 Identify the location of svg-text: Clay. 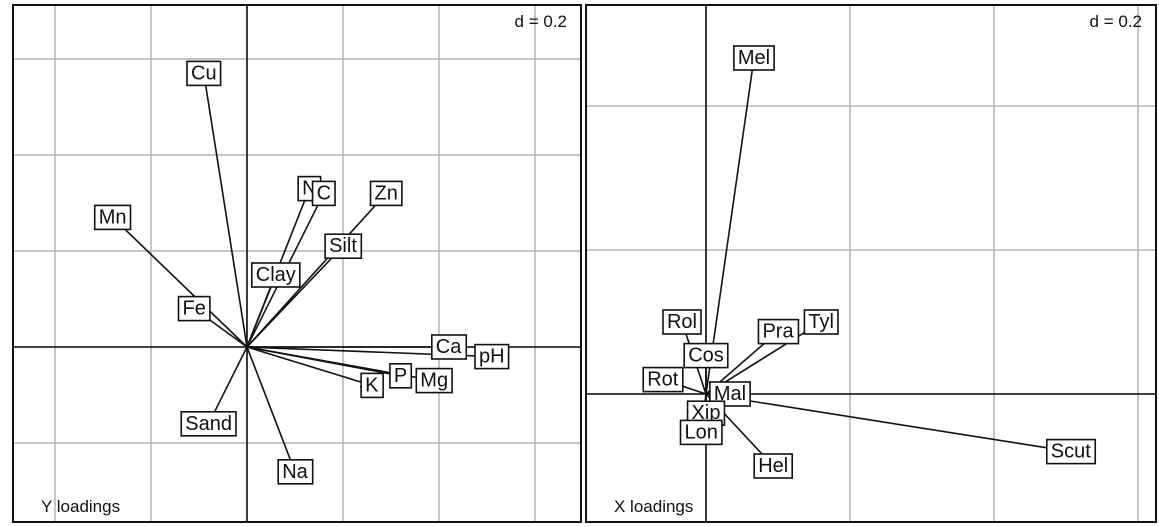
(276, 275).